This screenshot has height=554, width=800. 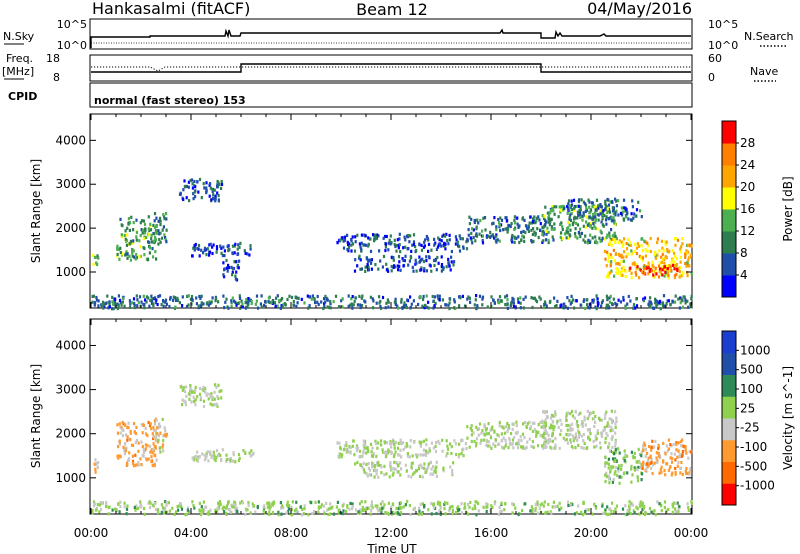 What do you see at coordinates (391, 548) in the screenshot?
I see `x-axis-title: Time UT` at bounding box center [391, 548].